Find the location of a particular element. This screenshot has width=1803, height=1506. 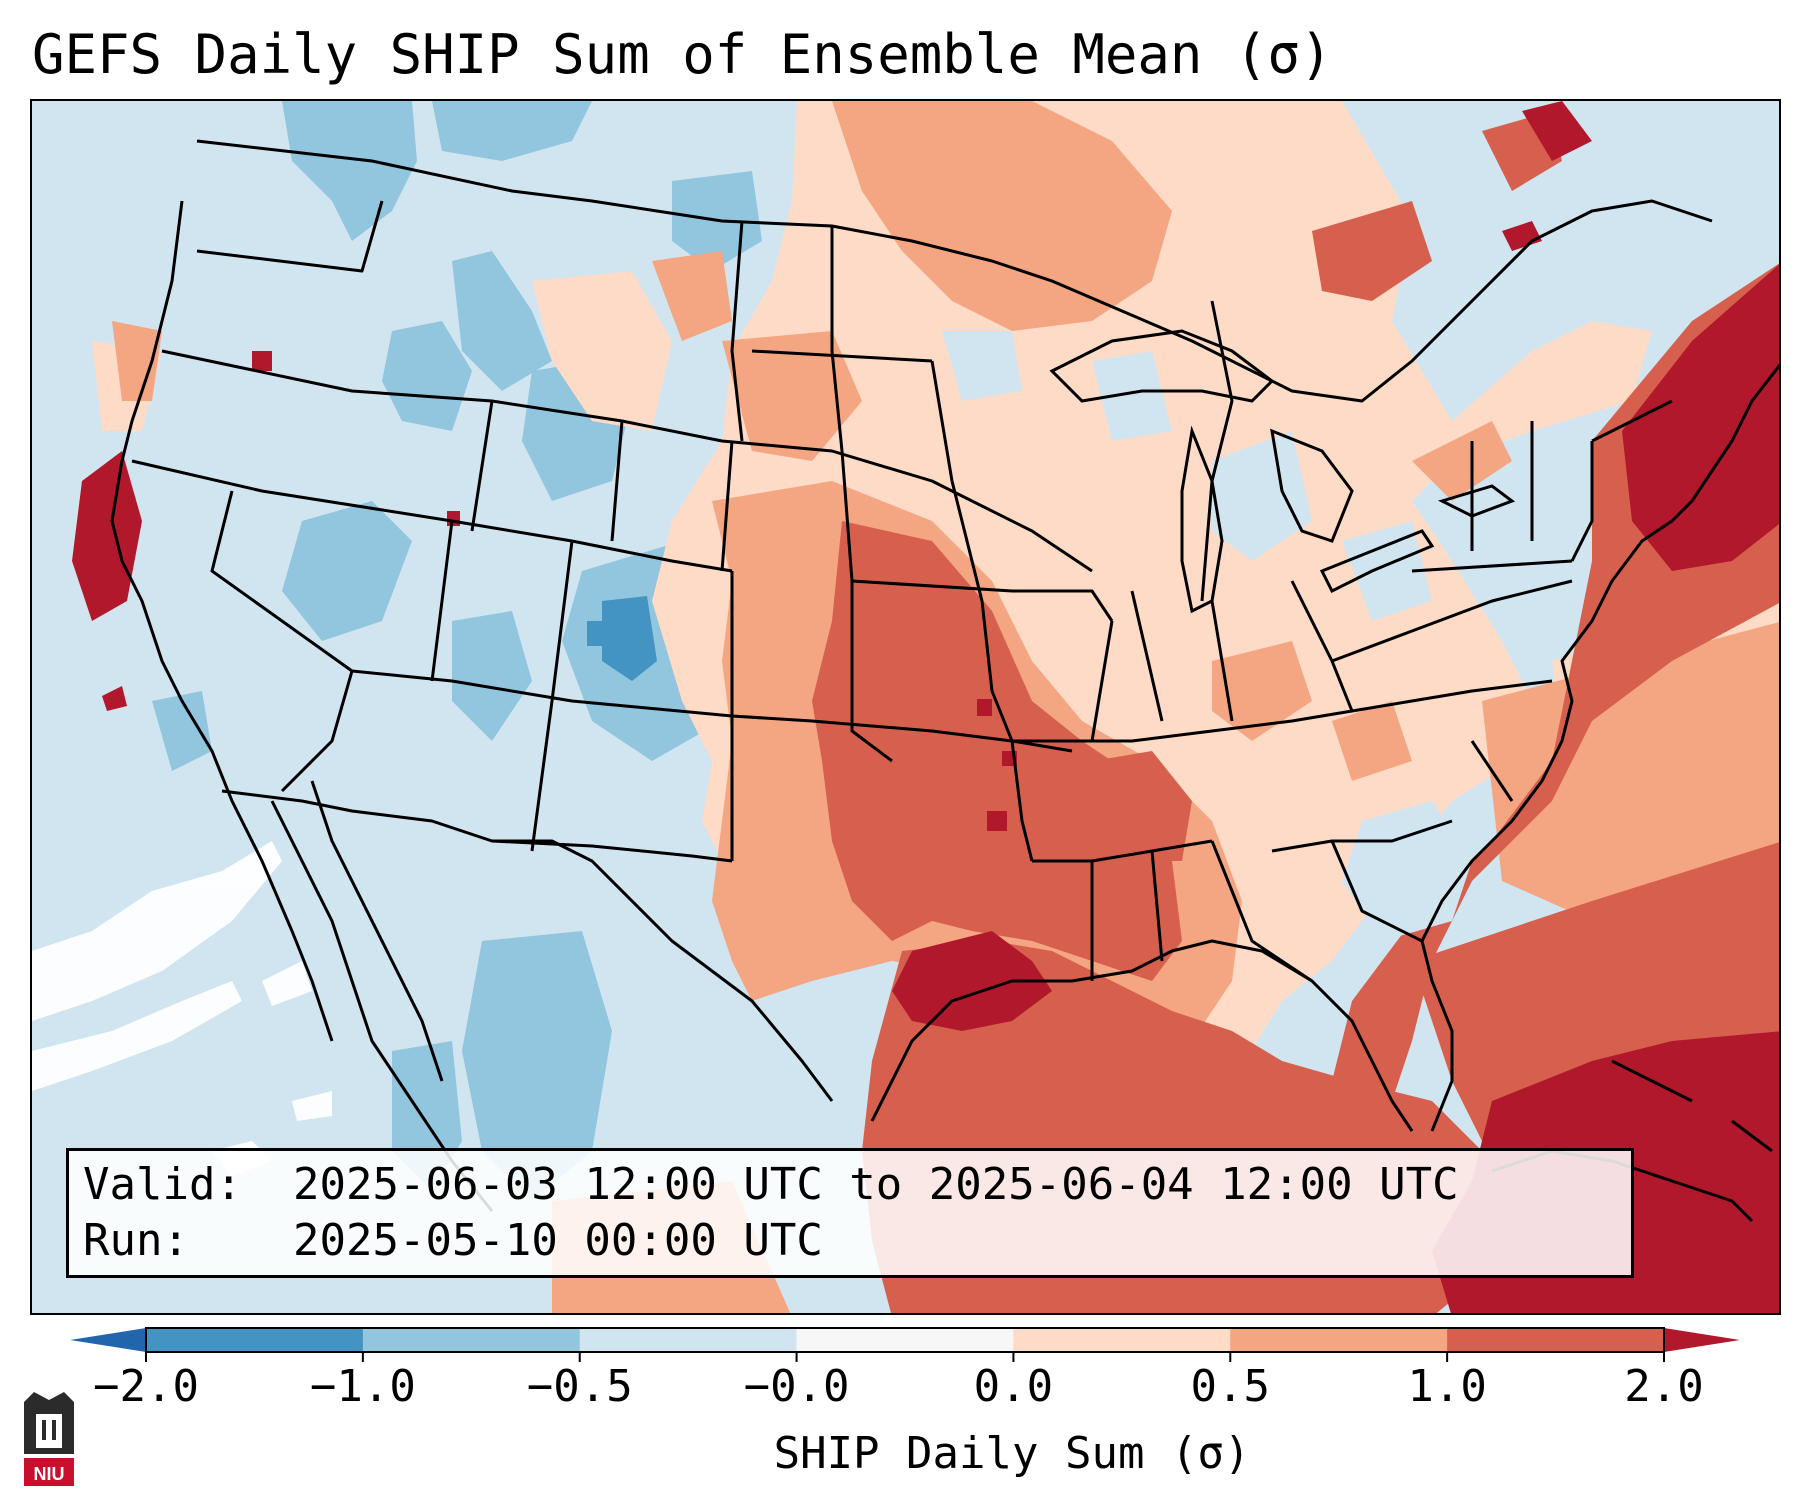

lake-erie is located at coordinates (1377, 561).